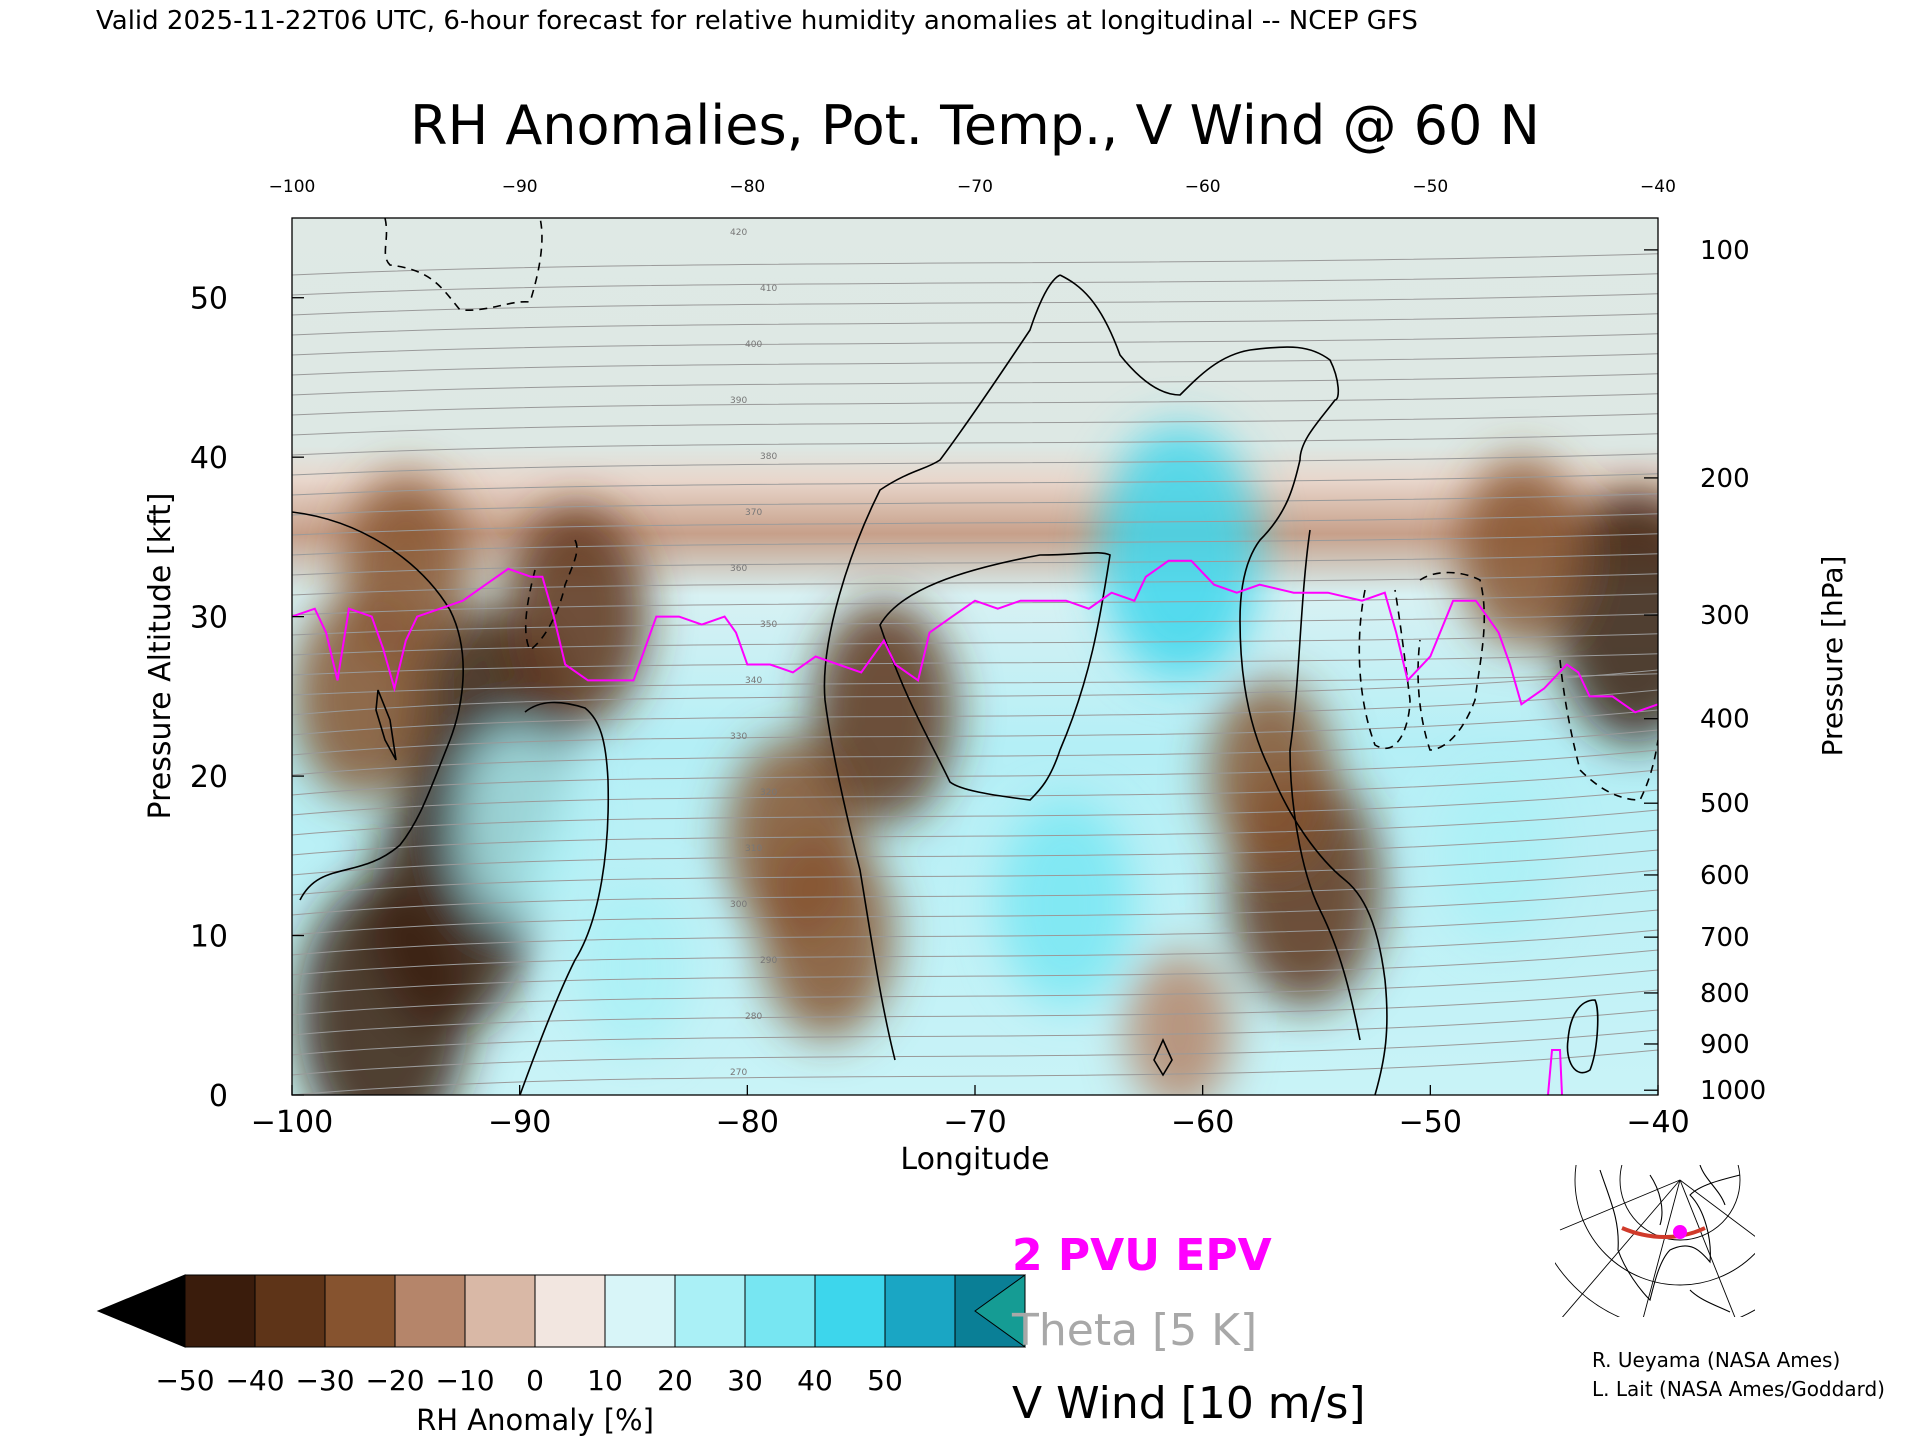  Describe the element at coordinates (209, 299) in the screenshot. I see `y-tick-label: 50` at that location.